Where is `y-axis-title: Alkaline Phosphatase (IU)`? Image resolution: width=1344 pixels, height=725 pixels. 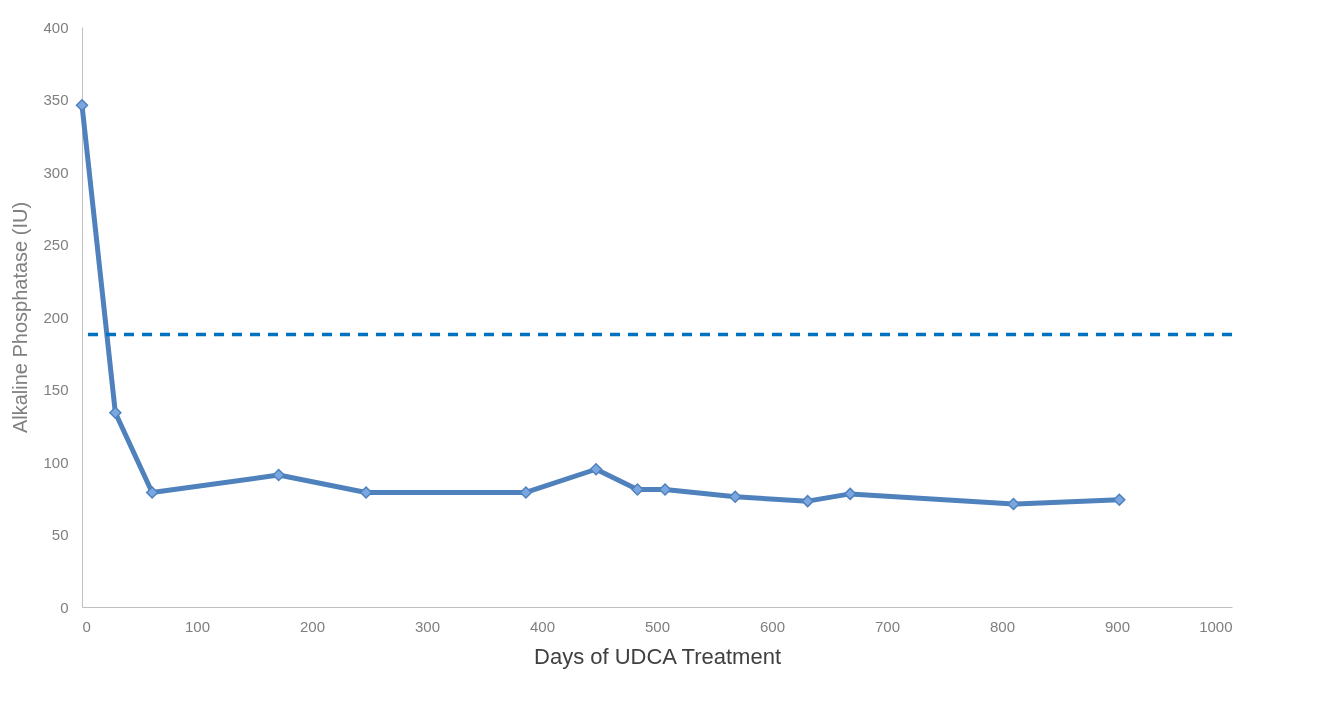
y-axis-title: Alkaline Phosphatase (IU) is located at coordinates (20, 317).